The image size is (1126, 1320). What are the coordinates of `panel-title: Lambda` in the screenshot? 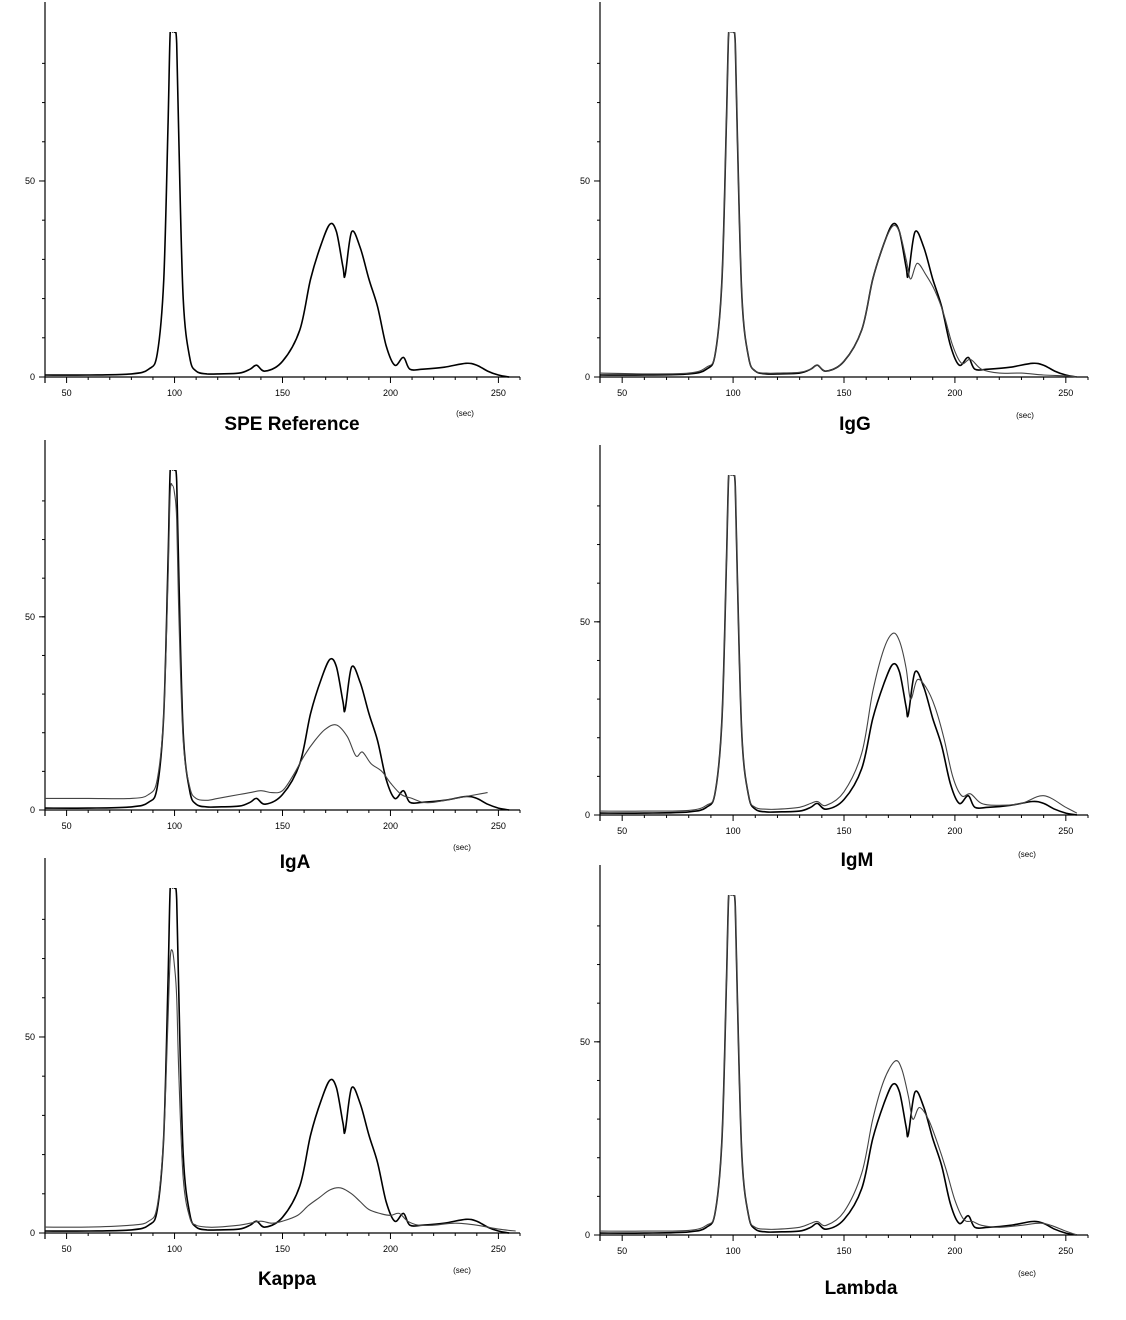 It's located at (861, 1288).